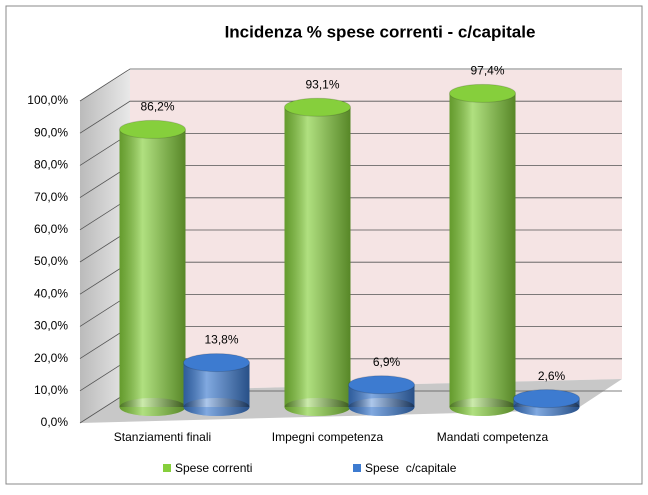 The height and width of the screenshot is (495, 648). I want to click on y-tick-label: 100,0%, so click(47, 100).